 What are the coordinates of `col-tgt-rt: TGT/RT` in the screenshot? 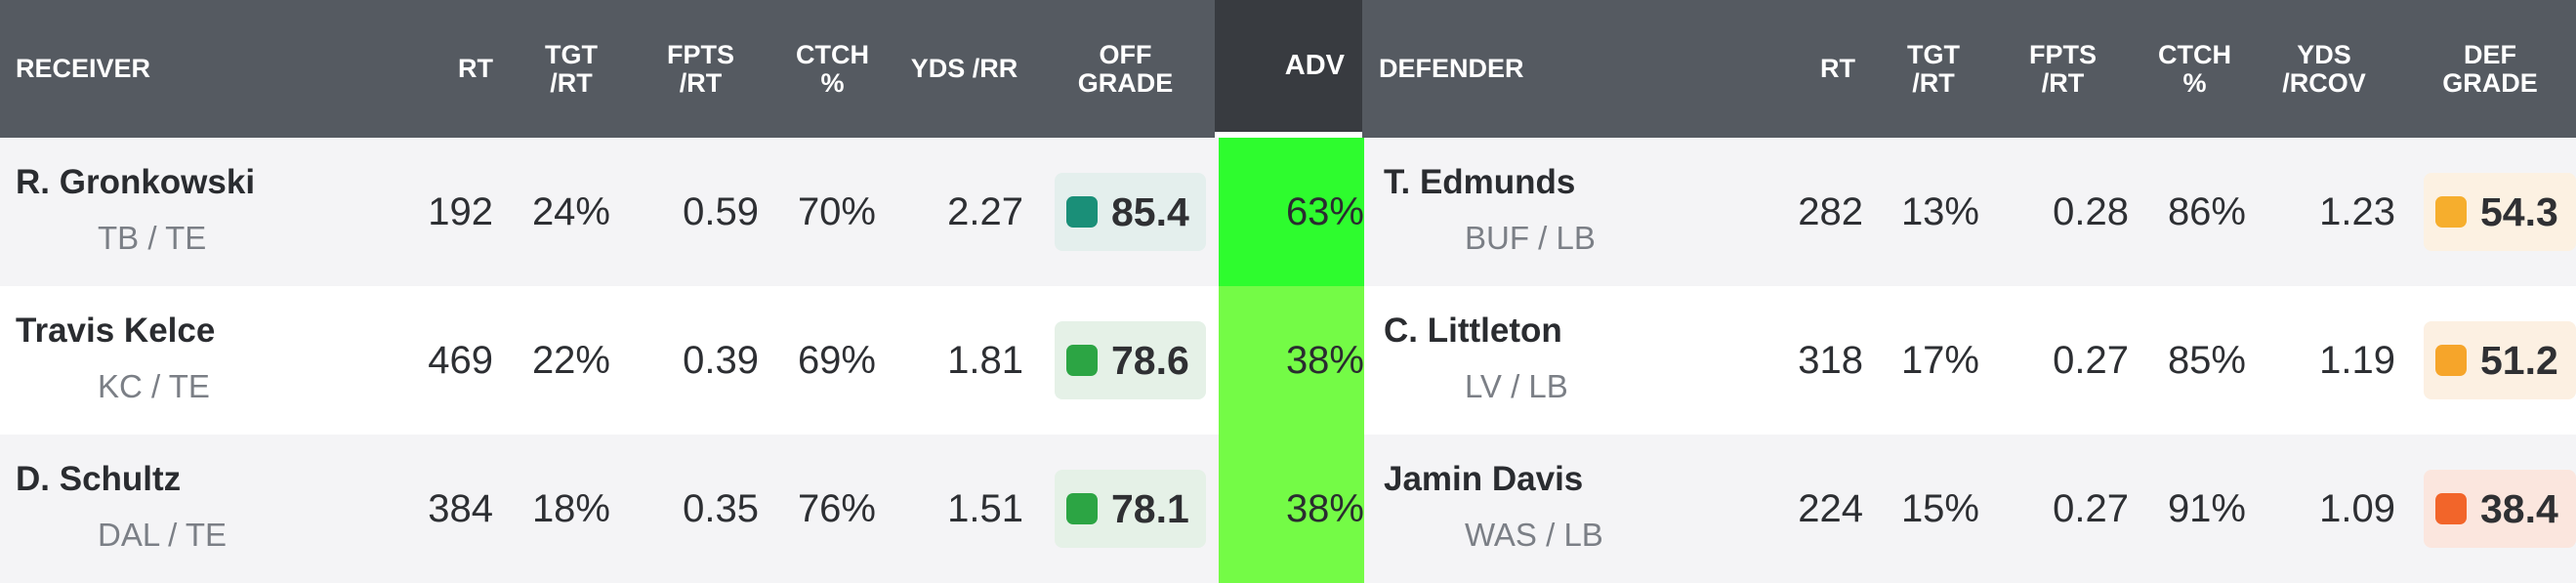 It's located at (571, 69).